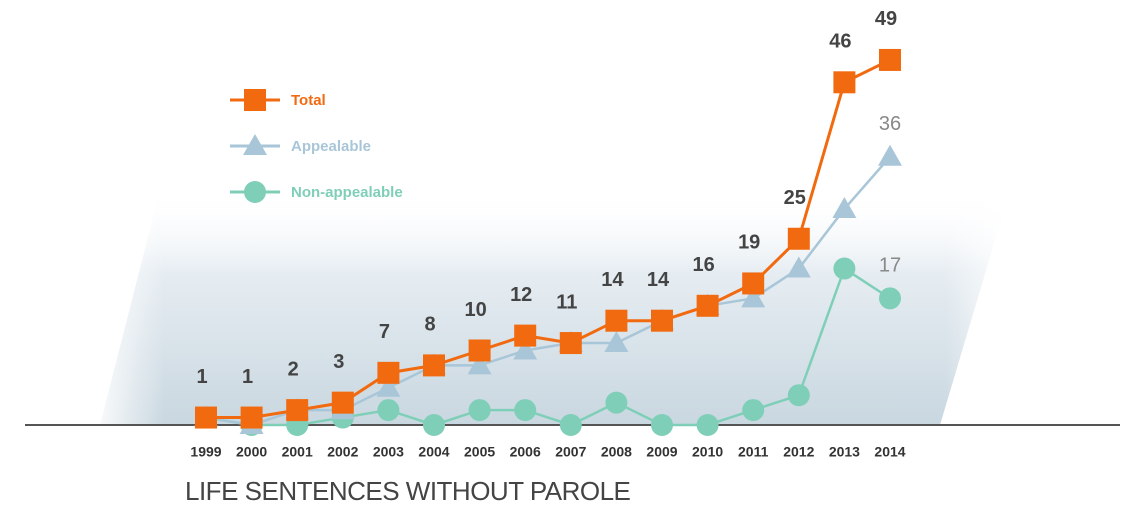 The height and width of the screenshot is (513, 1132). Describe the element at coordinates (890, 266) in the screenshot. I see `data-label: 17` at that location.